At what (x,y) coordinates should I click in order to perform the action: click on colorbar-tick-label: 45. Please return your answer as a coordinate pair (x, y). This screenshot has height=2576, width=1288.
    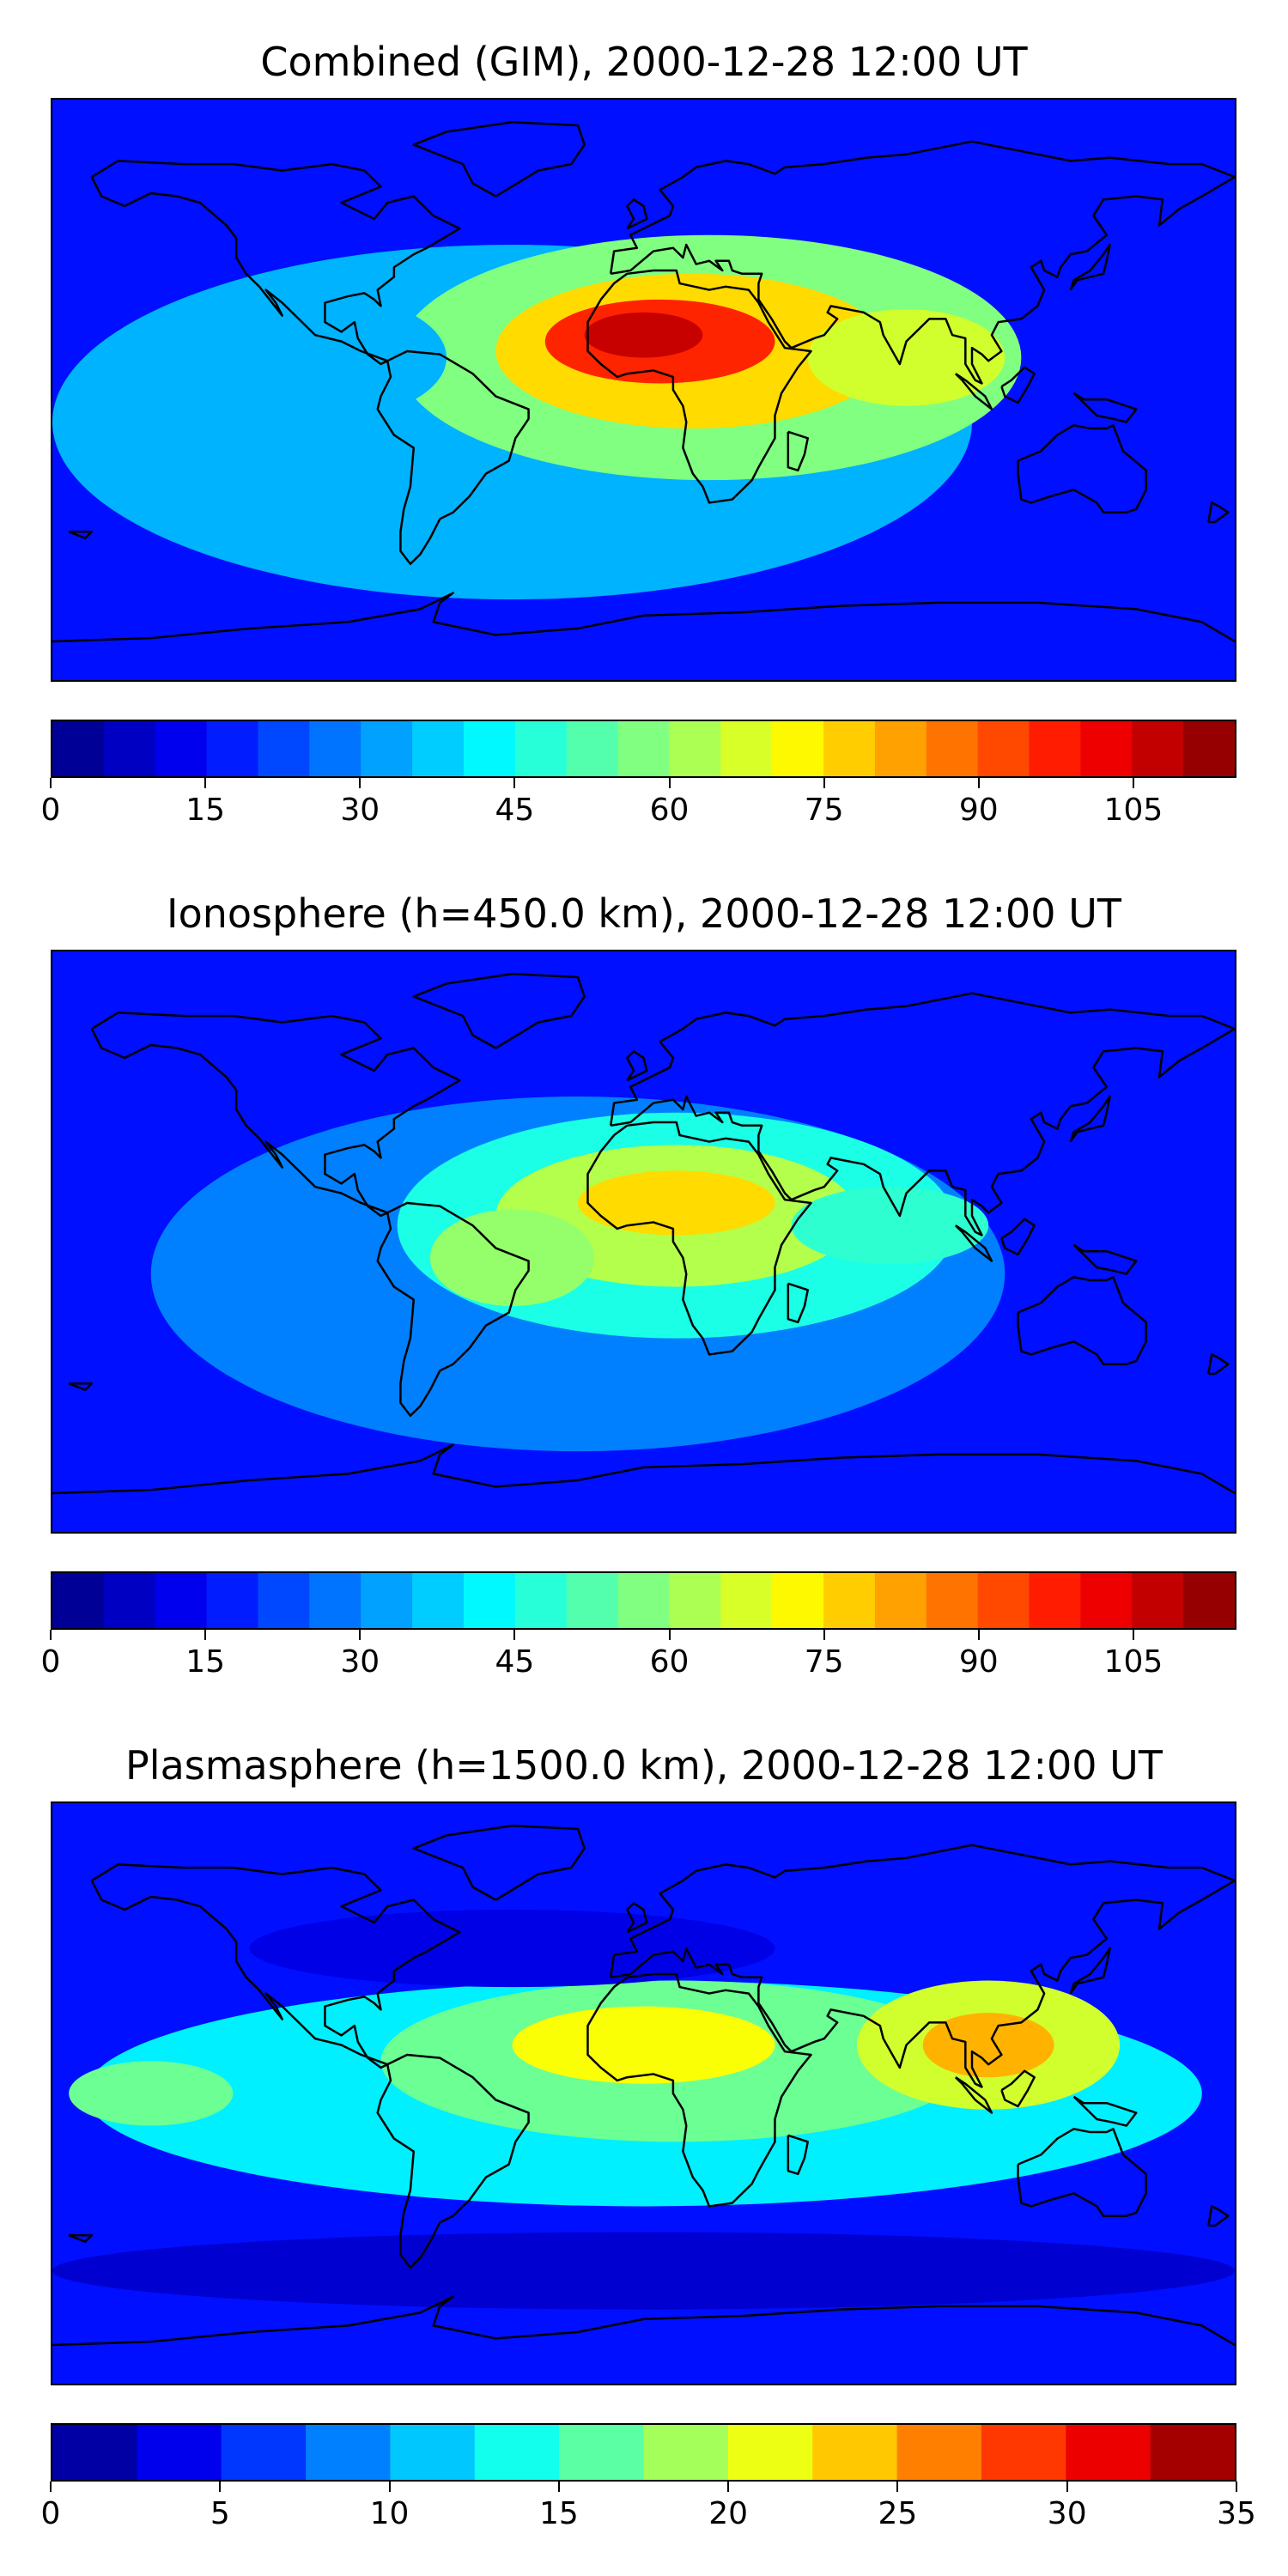
    Looking at the image, I should click on (515, 810).